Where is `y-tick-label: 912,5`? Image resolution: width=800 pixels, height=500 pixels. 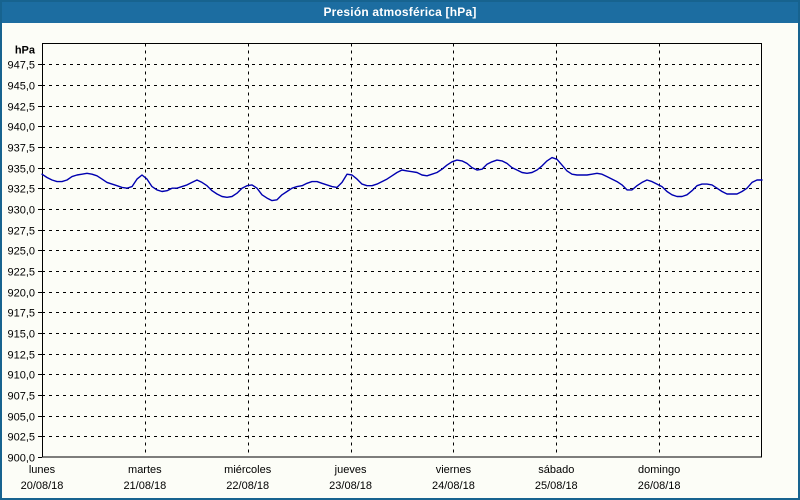
y-tick-label: 912,5 is located at coordinates (21, 356).